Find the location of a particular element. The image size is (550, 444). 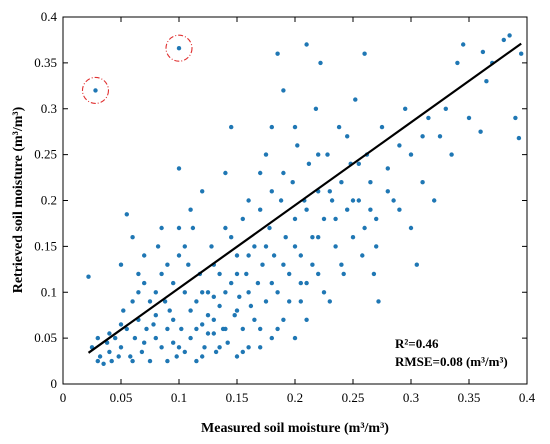

x-tick-label: 0.15 is located at coordinates (237, 397).